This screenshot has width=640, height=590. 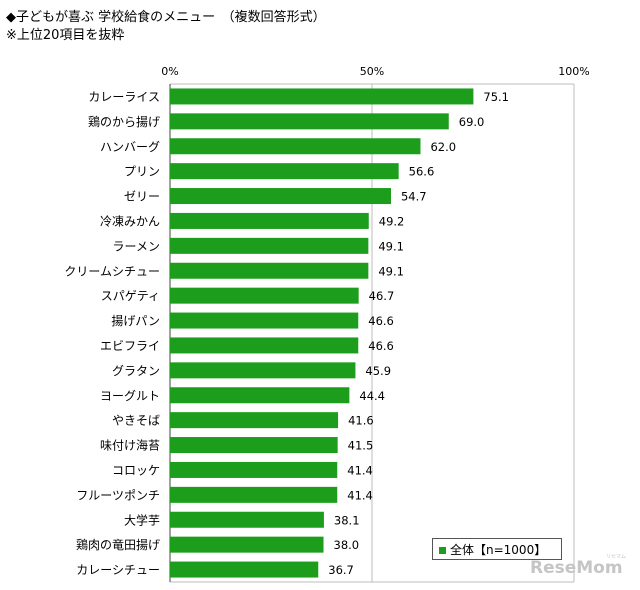 What do you see at coordinates (136, 421) in the screenshot?
I see `category-label: やきそば` at bounding box center [136, 421].